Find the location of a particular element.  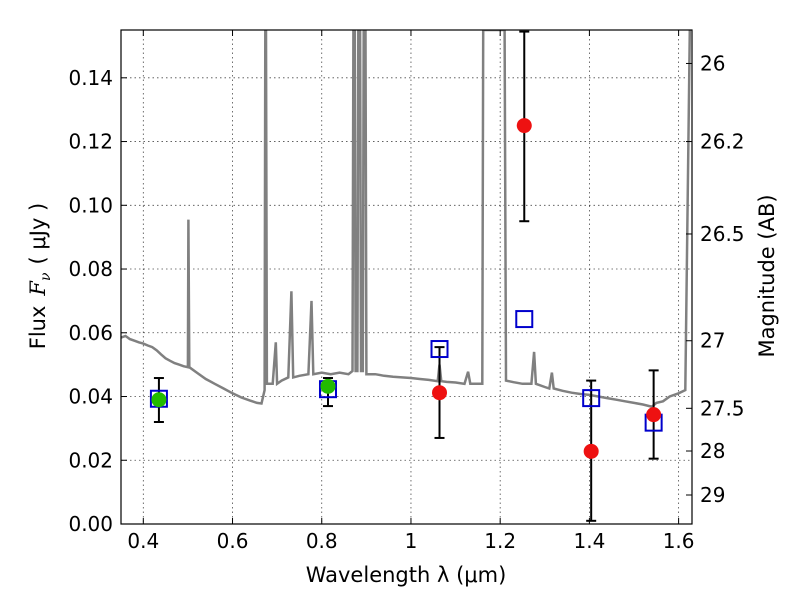

y-tick-label: 0.06 is located at coordinates (90, 333).